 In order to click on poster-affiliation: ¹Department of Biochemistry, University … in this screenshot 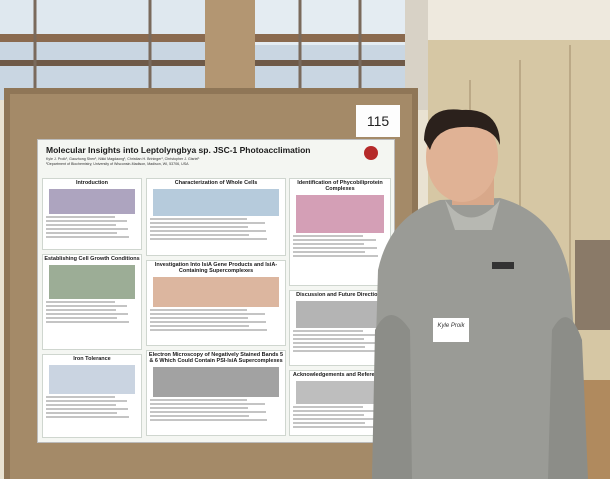, I will do `click(117, 164)`.